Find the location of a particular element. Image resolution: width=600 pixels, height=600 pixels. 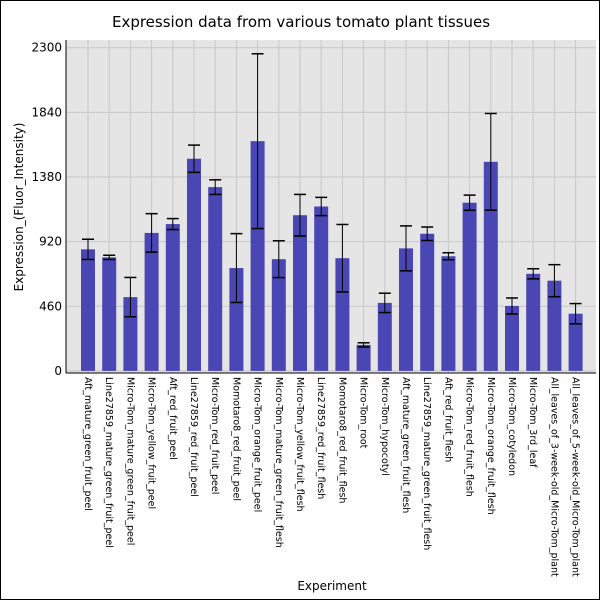

y-tick-label: 1840 is located at coordinates (46, 112).